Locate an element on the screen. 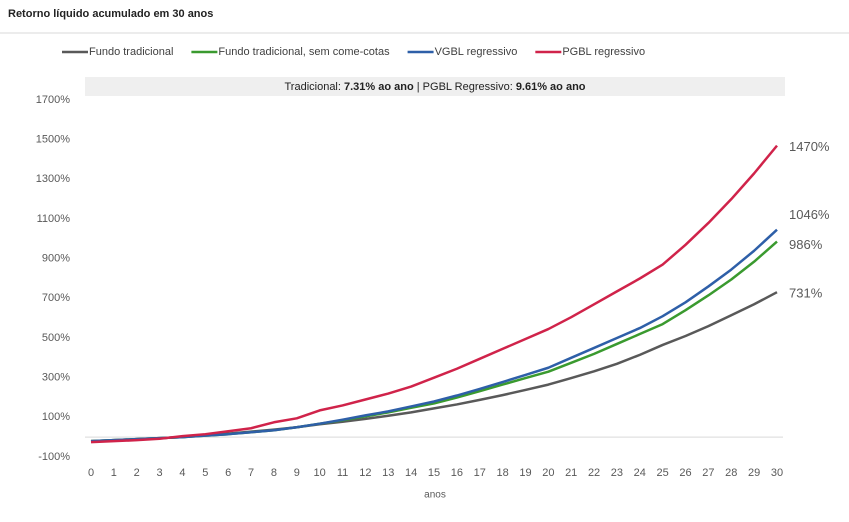 This screenshot has width=849, height=522. legend-label: PGBL regressivo is located at coordinates (603, 52).